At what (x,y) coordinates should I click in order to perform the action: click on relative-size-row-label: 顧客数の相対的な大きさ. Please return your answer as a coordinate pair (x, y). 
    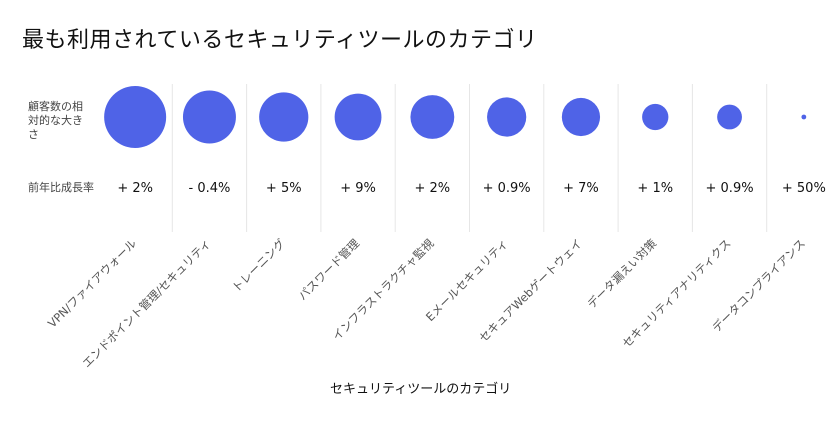
    Looking at the image, I should click on (55, 120).